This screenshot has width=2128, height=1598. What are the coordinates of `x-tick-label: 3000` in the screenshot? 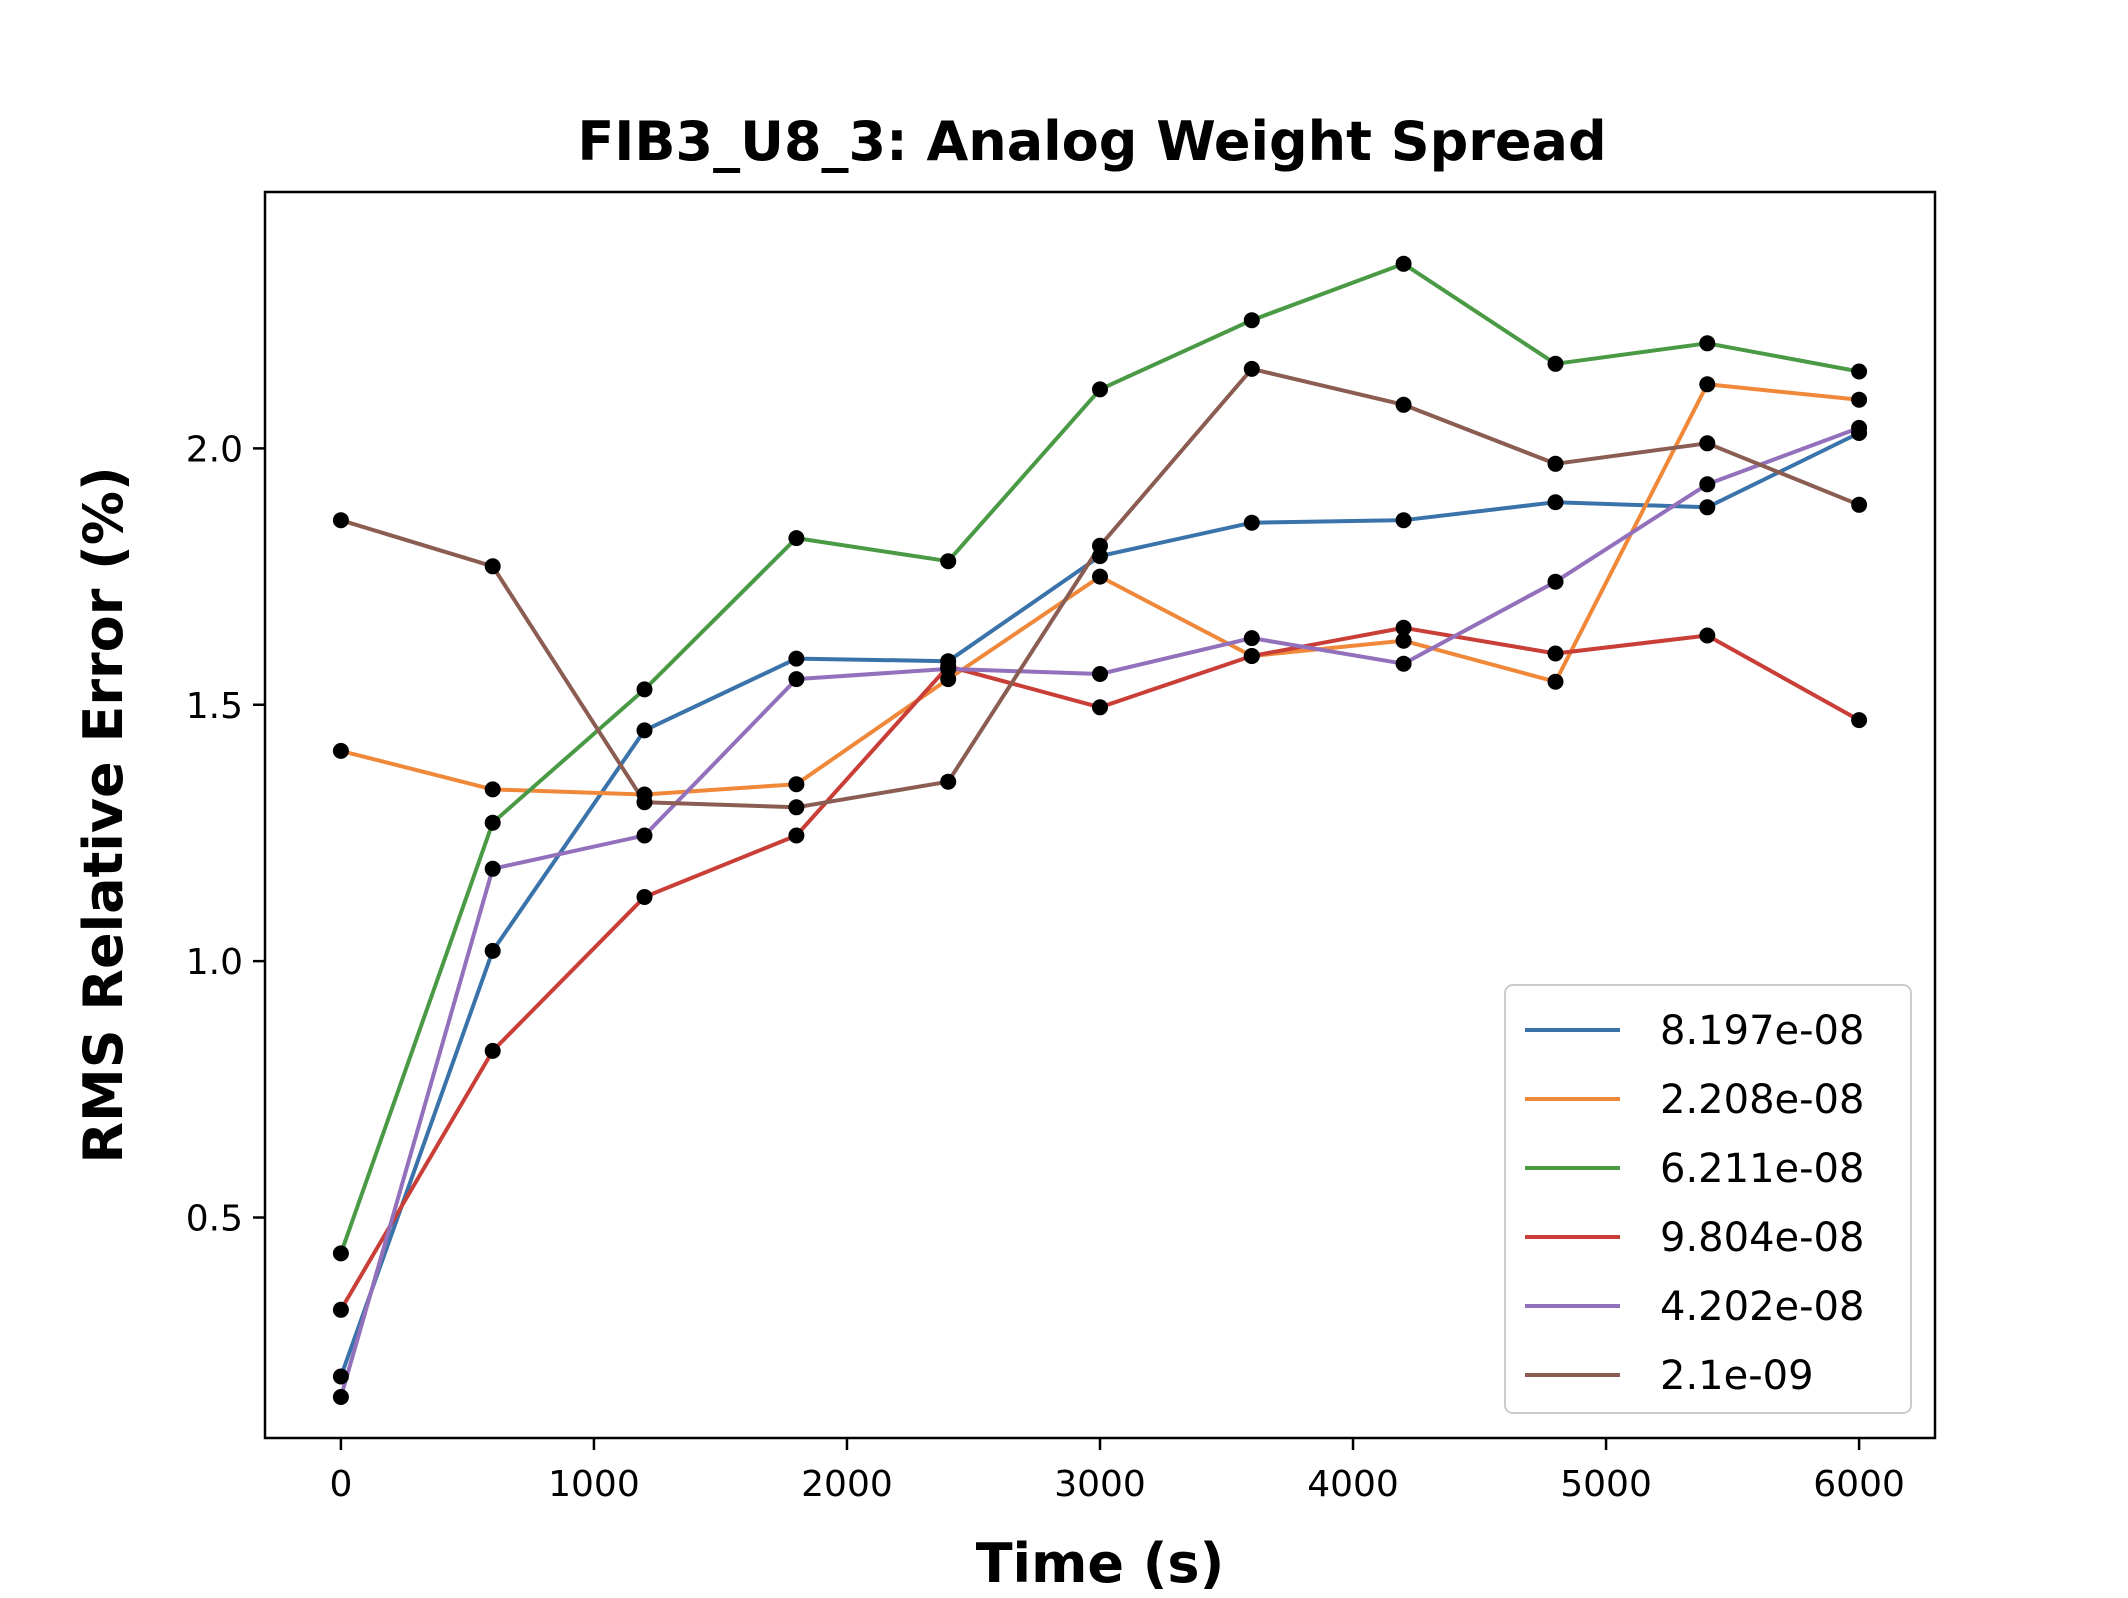 It's located at (1100, 1484).